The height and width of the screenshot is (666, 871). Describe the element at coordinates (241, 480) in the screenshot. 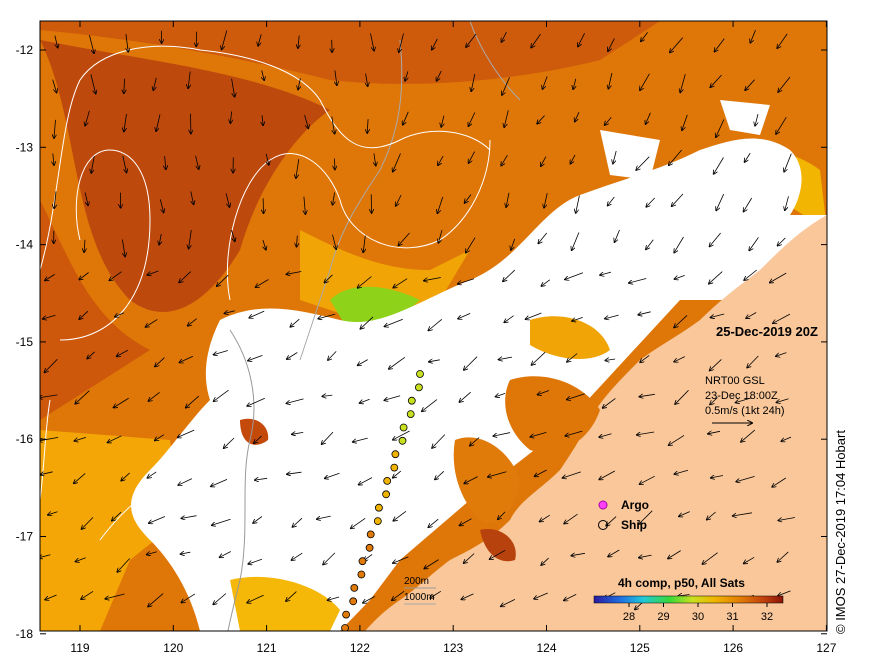

I see `contour-200m` at that location.